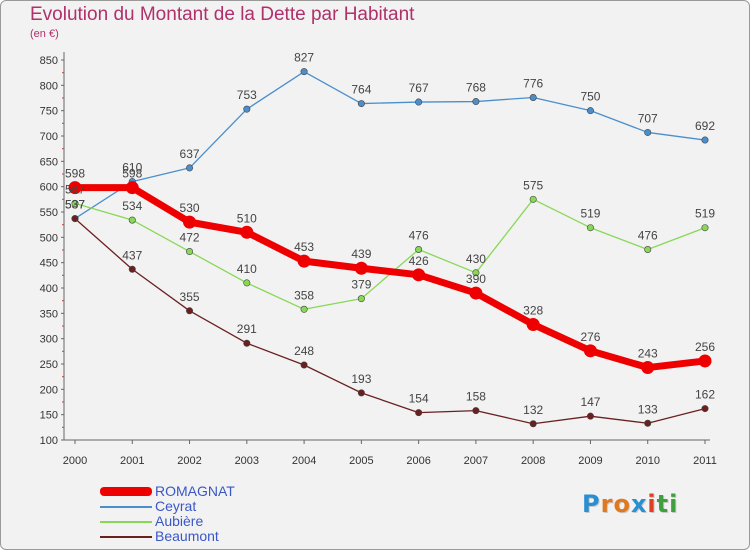 This screenshot has width=750, height=550. Describe the element at coordinates (419, 88) in the screenshot. I see `data-label: 767` at that location.